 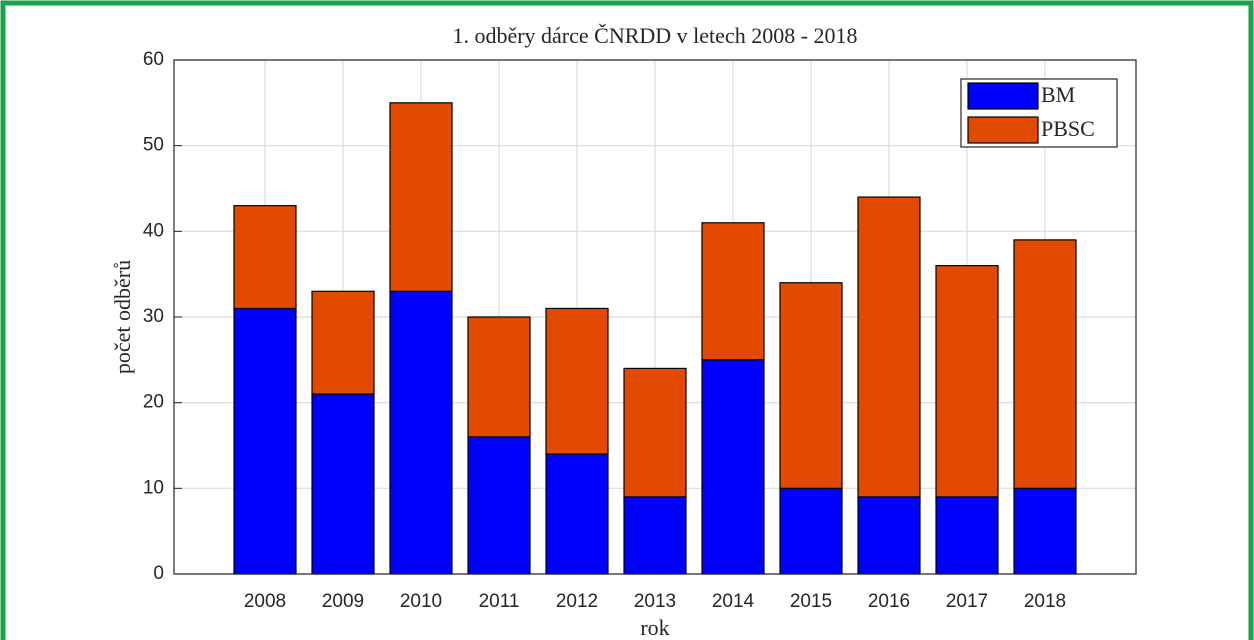 What do you see at coordinates (1058, 94) in the screenshot?
I see `legend-label: BM` at bounding box center [1058, 94].